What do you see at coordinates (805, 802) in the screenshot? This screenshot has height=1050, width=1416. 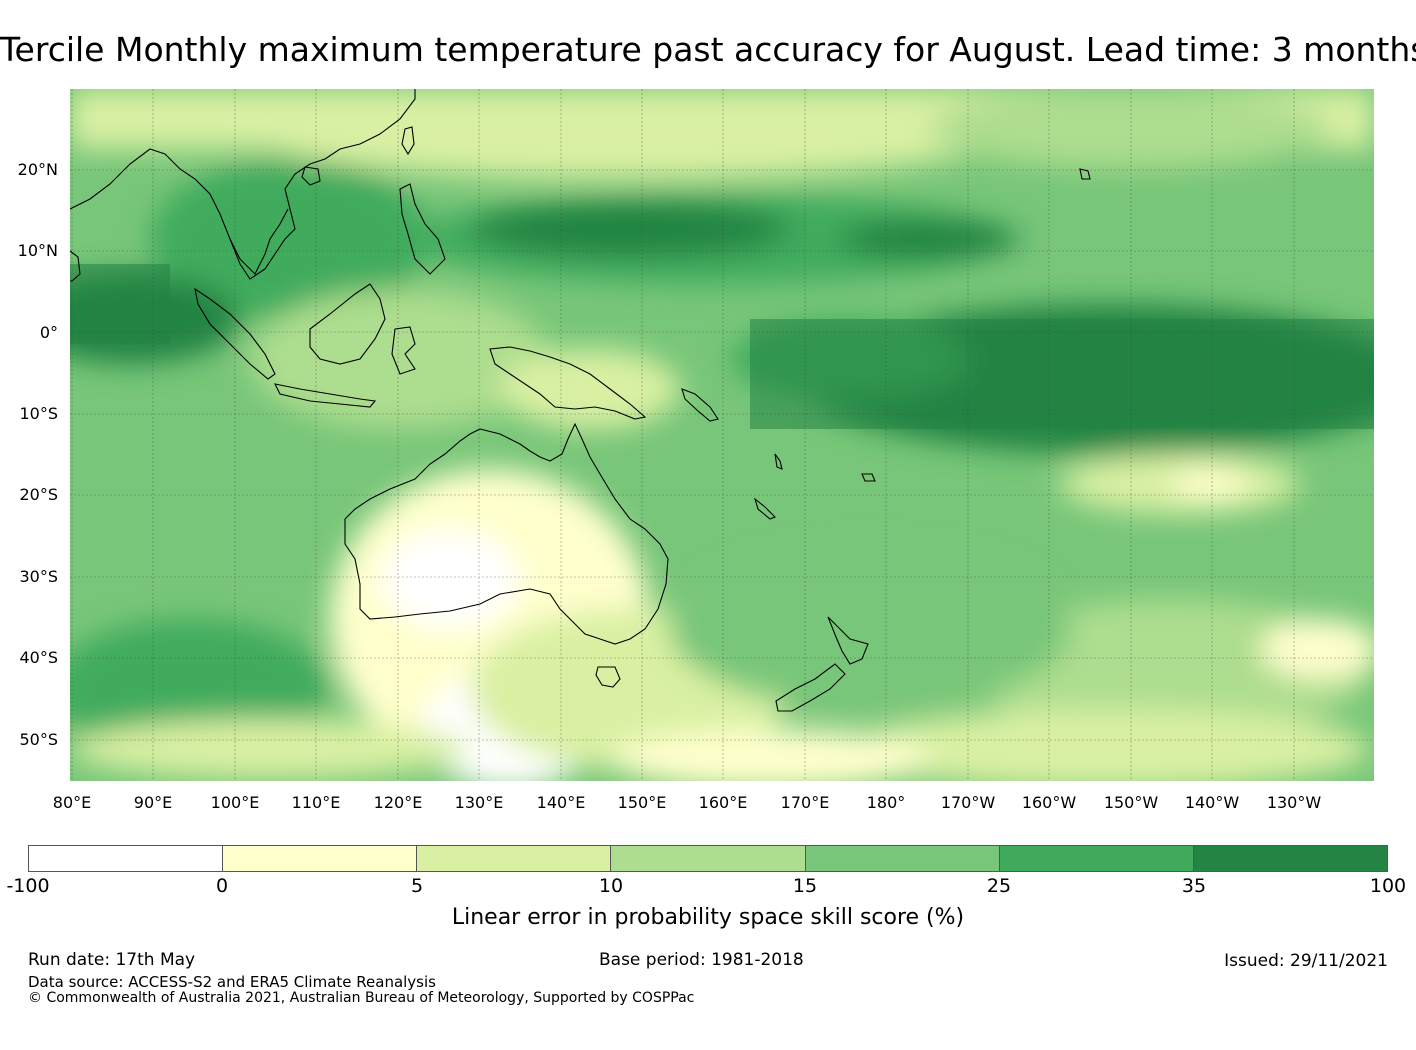 I see `lon-label: 170°E` at bounding box center [805, 802].